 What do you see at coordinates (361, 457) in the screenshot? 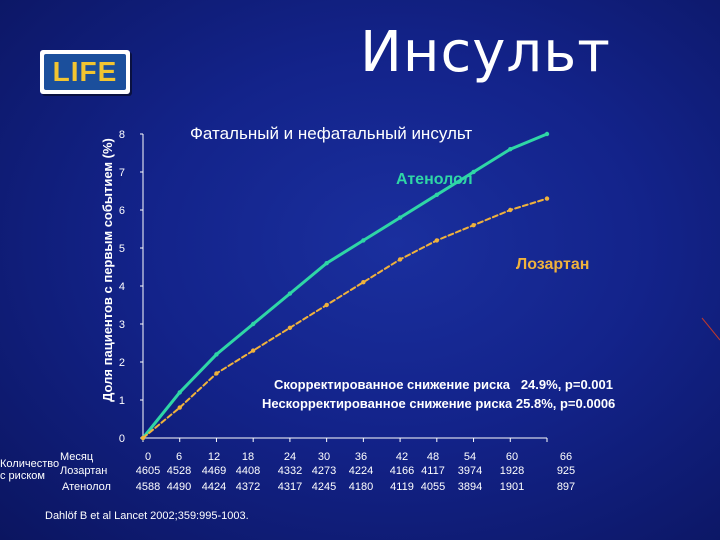
I see `risk-month-cell: 36` at bounding box center [361, 457].